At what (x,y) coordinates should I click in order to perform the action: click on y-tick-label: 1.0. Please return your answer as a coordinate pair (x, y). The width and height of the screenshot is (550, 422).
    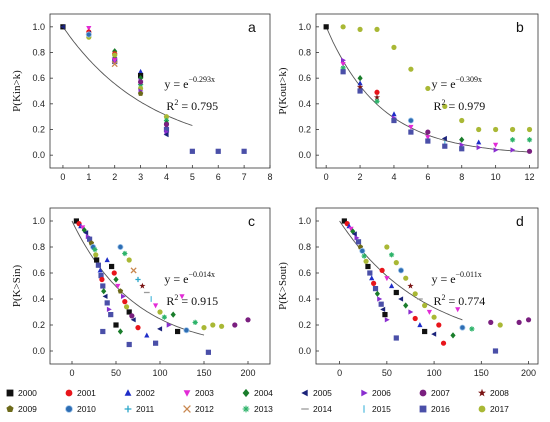
    Looking at the image, I should click on (38, 221).